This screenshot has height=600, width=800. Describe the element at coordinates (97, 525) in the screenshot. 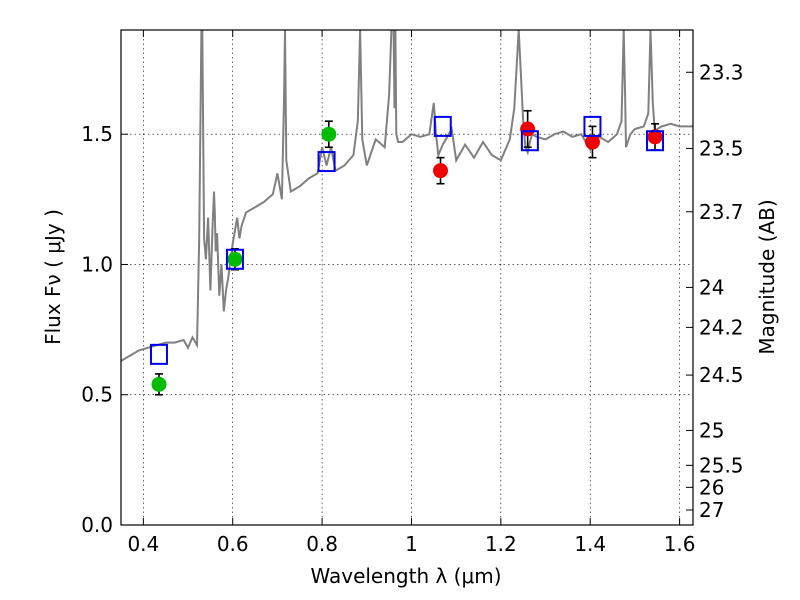

I see `y-tick-label: 0.0` at that location.